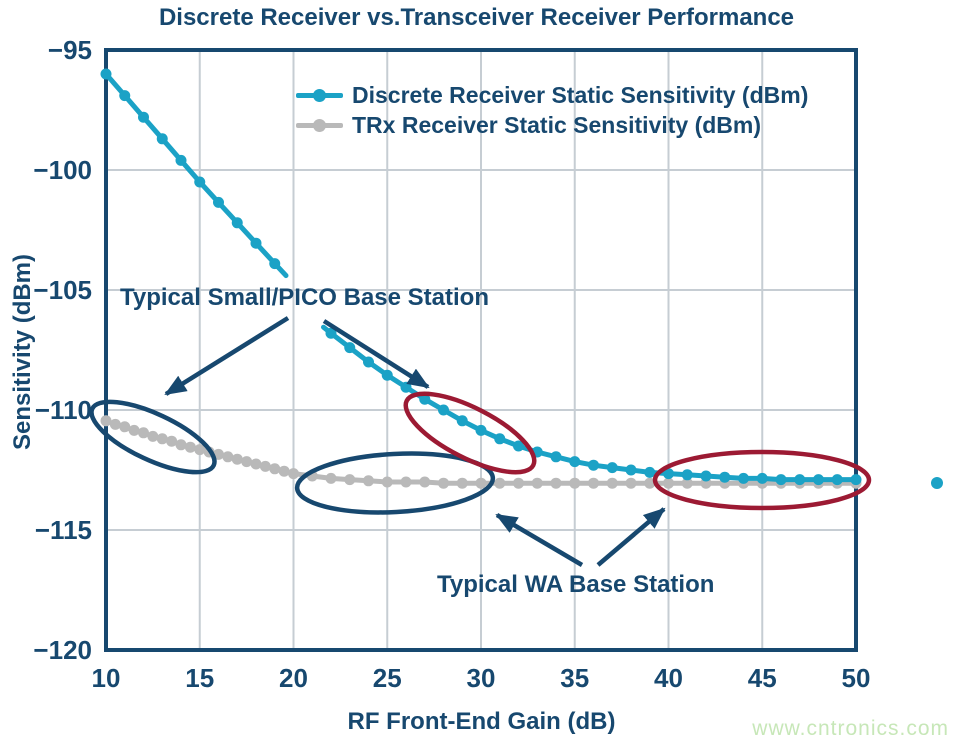  Describe the element at coordinates (293, 678) in the screenshot. I see `x-tick-label: 20` at that location.